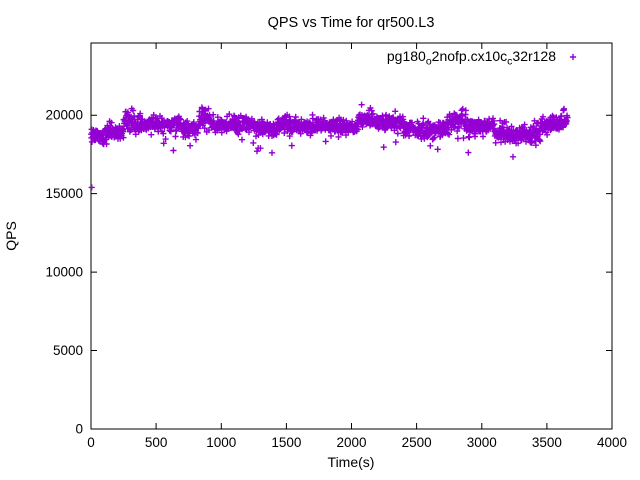  What do you see at coordinates (156, 442) in the screenshot?
I see `x-tick-label: 500` at bounding box center [156, 442].